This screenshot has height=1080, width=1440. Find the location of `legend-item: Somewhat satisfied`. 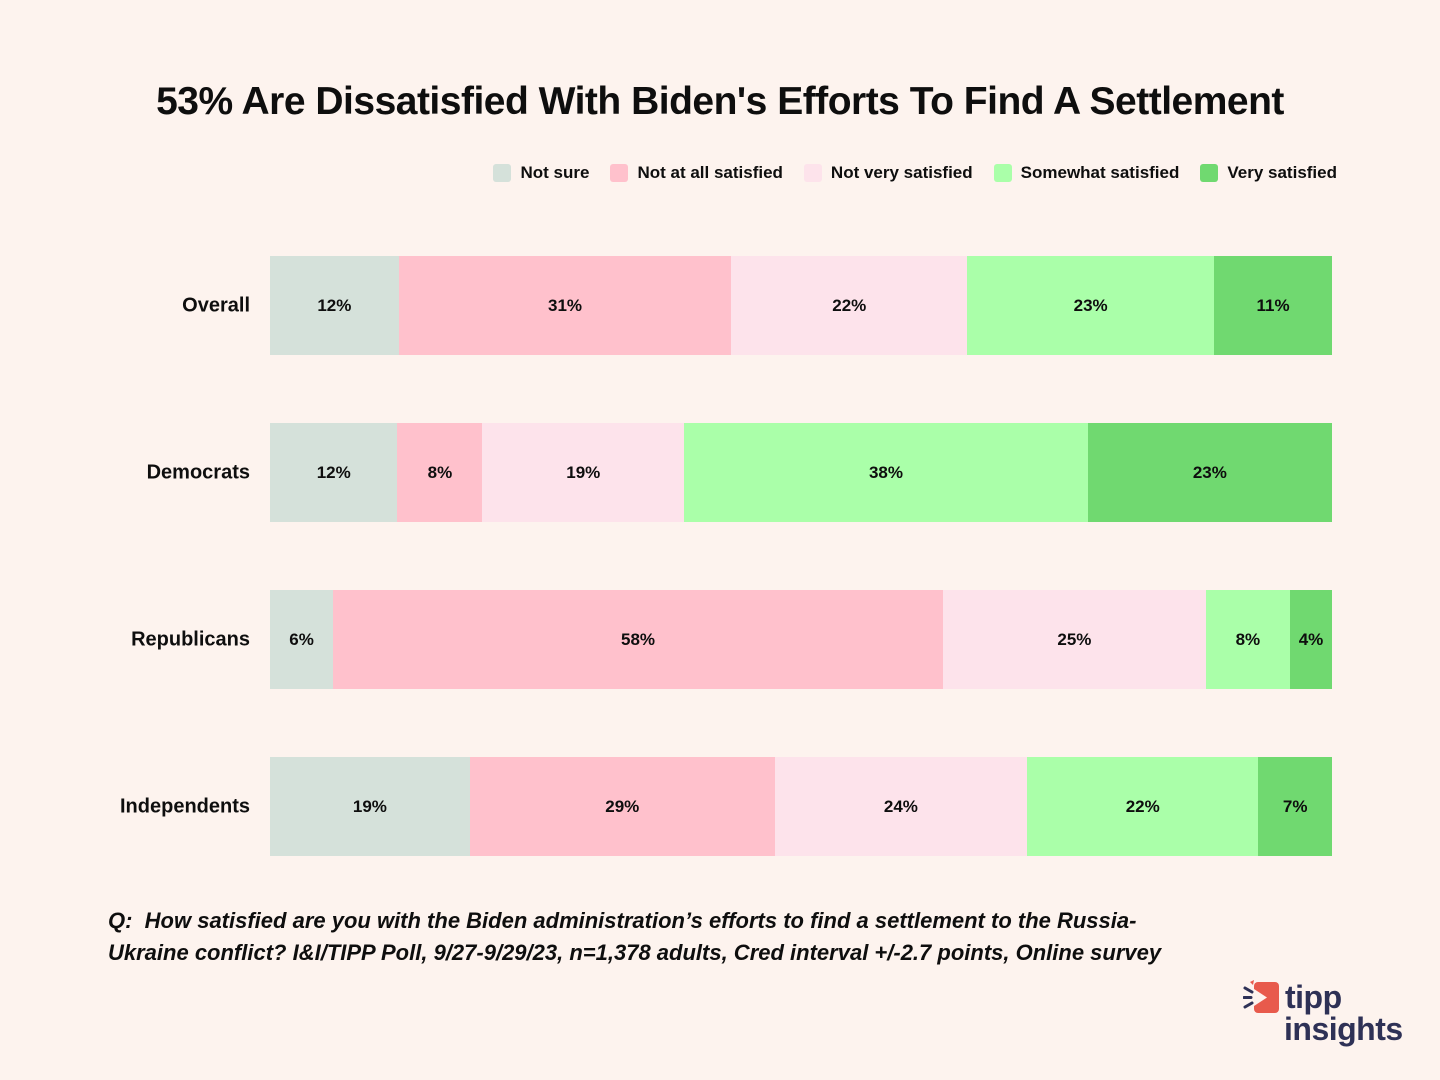

legend-item: Somewhat satisfied is located at coordinates (1086, 173).